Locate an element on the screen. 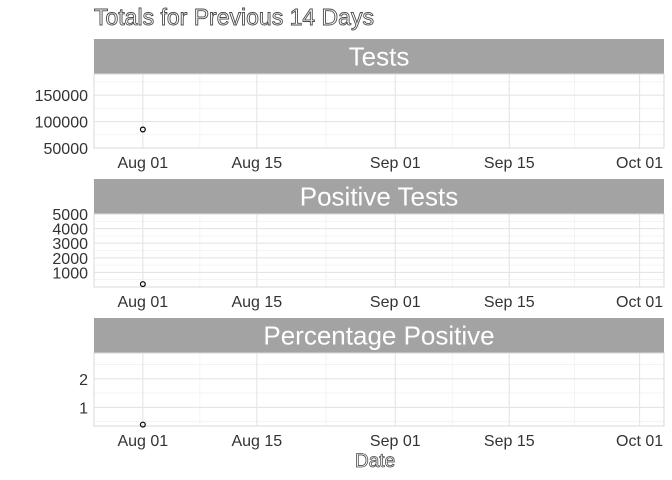 Image resolution: width=672 pixels, height=480 pixels. panel3-x-tick-label: Sep 01 is located at coordinates (395, 441).